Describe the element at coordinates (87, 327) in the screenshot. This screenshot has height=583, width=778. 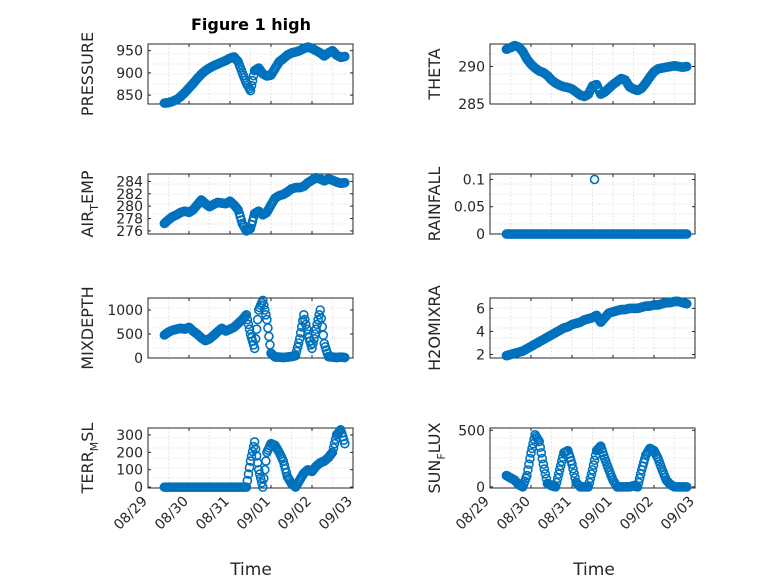
I see `y-axis-label: MIXDEPTH` at that location.